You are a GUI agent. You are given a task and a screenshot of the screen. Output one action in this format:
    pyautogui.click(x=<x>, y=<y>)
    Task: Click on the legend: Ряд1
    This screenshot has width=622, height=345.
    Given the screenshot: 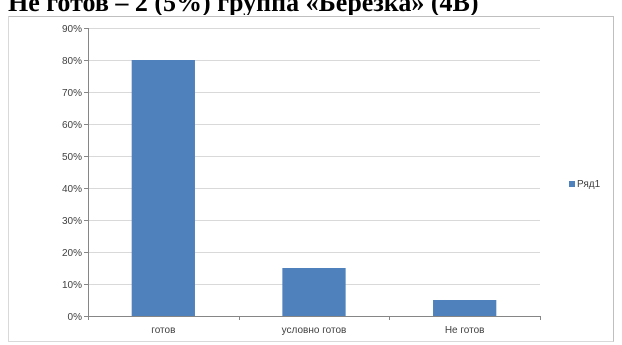 What is the action you would take?
    pyautogui.click(x=584, y=184)
    